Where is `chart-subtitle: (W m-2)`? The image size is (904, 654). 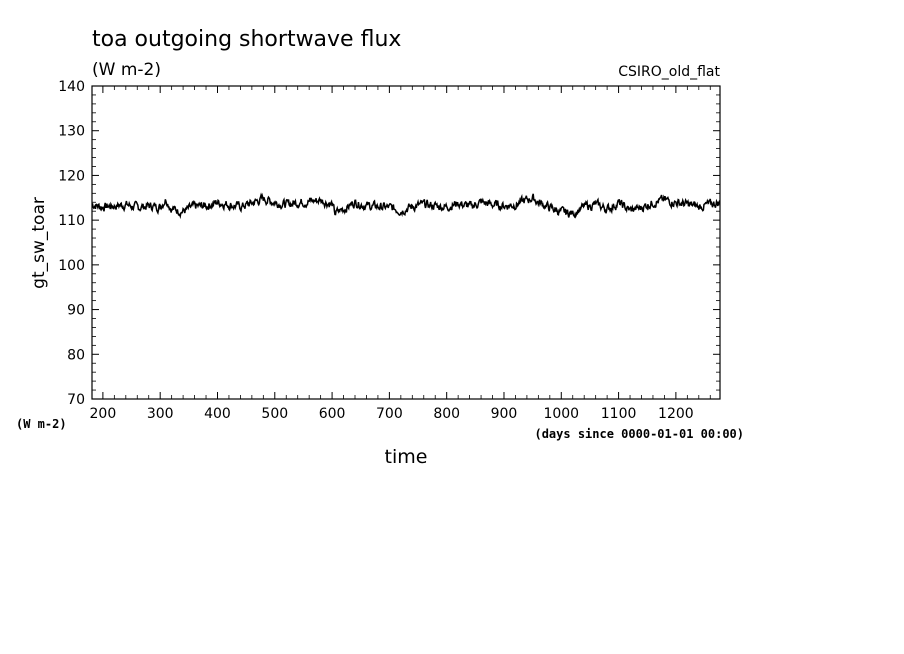
chart-subtitle: (W m-2) is located at coordinates (126, 70).